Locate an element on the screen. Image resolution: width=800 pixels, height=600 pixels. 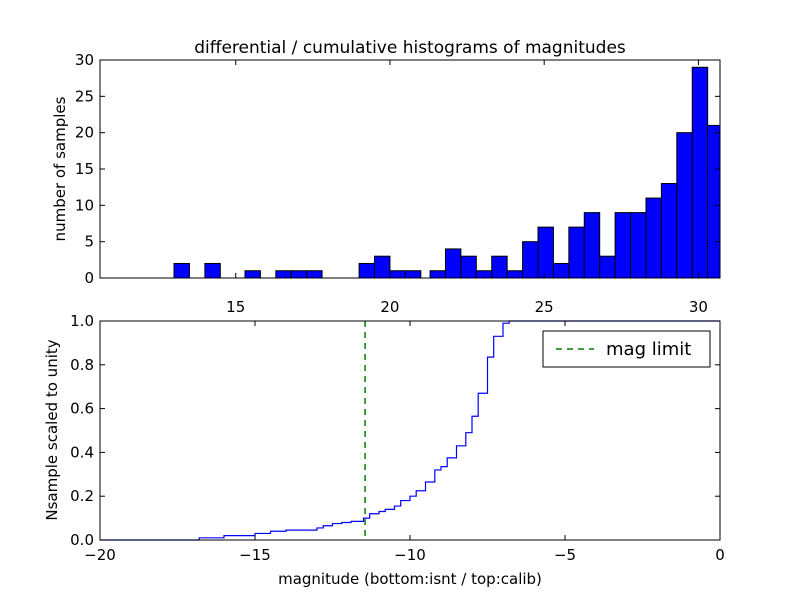
legend: mag limit is located at coordinates (626, 349).